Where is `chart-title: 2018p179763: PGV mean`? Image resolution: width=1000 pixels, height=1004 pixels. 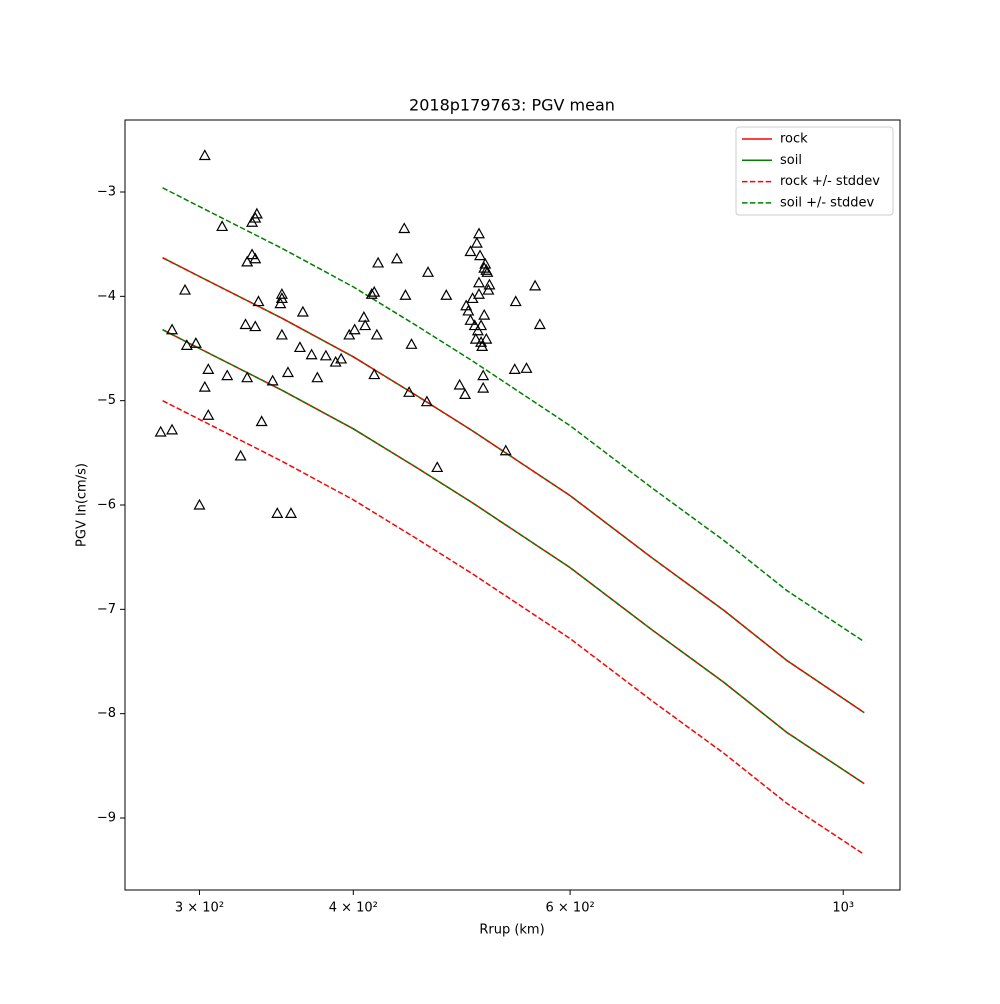
chart-title: 2018p179763: PGV mean is located at coordinates (512, 105).